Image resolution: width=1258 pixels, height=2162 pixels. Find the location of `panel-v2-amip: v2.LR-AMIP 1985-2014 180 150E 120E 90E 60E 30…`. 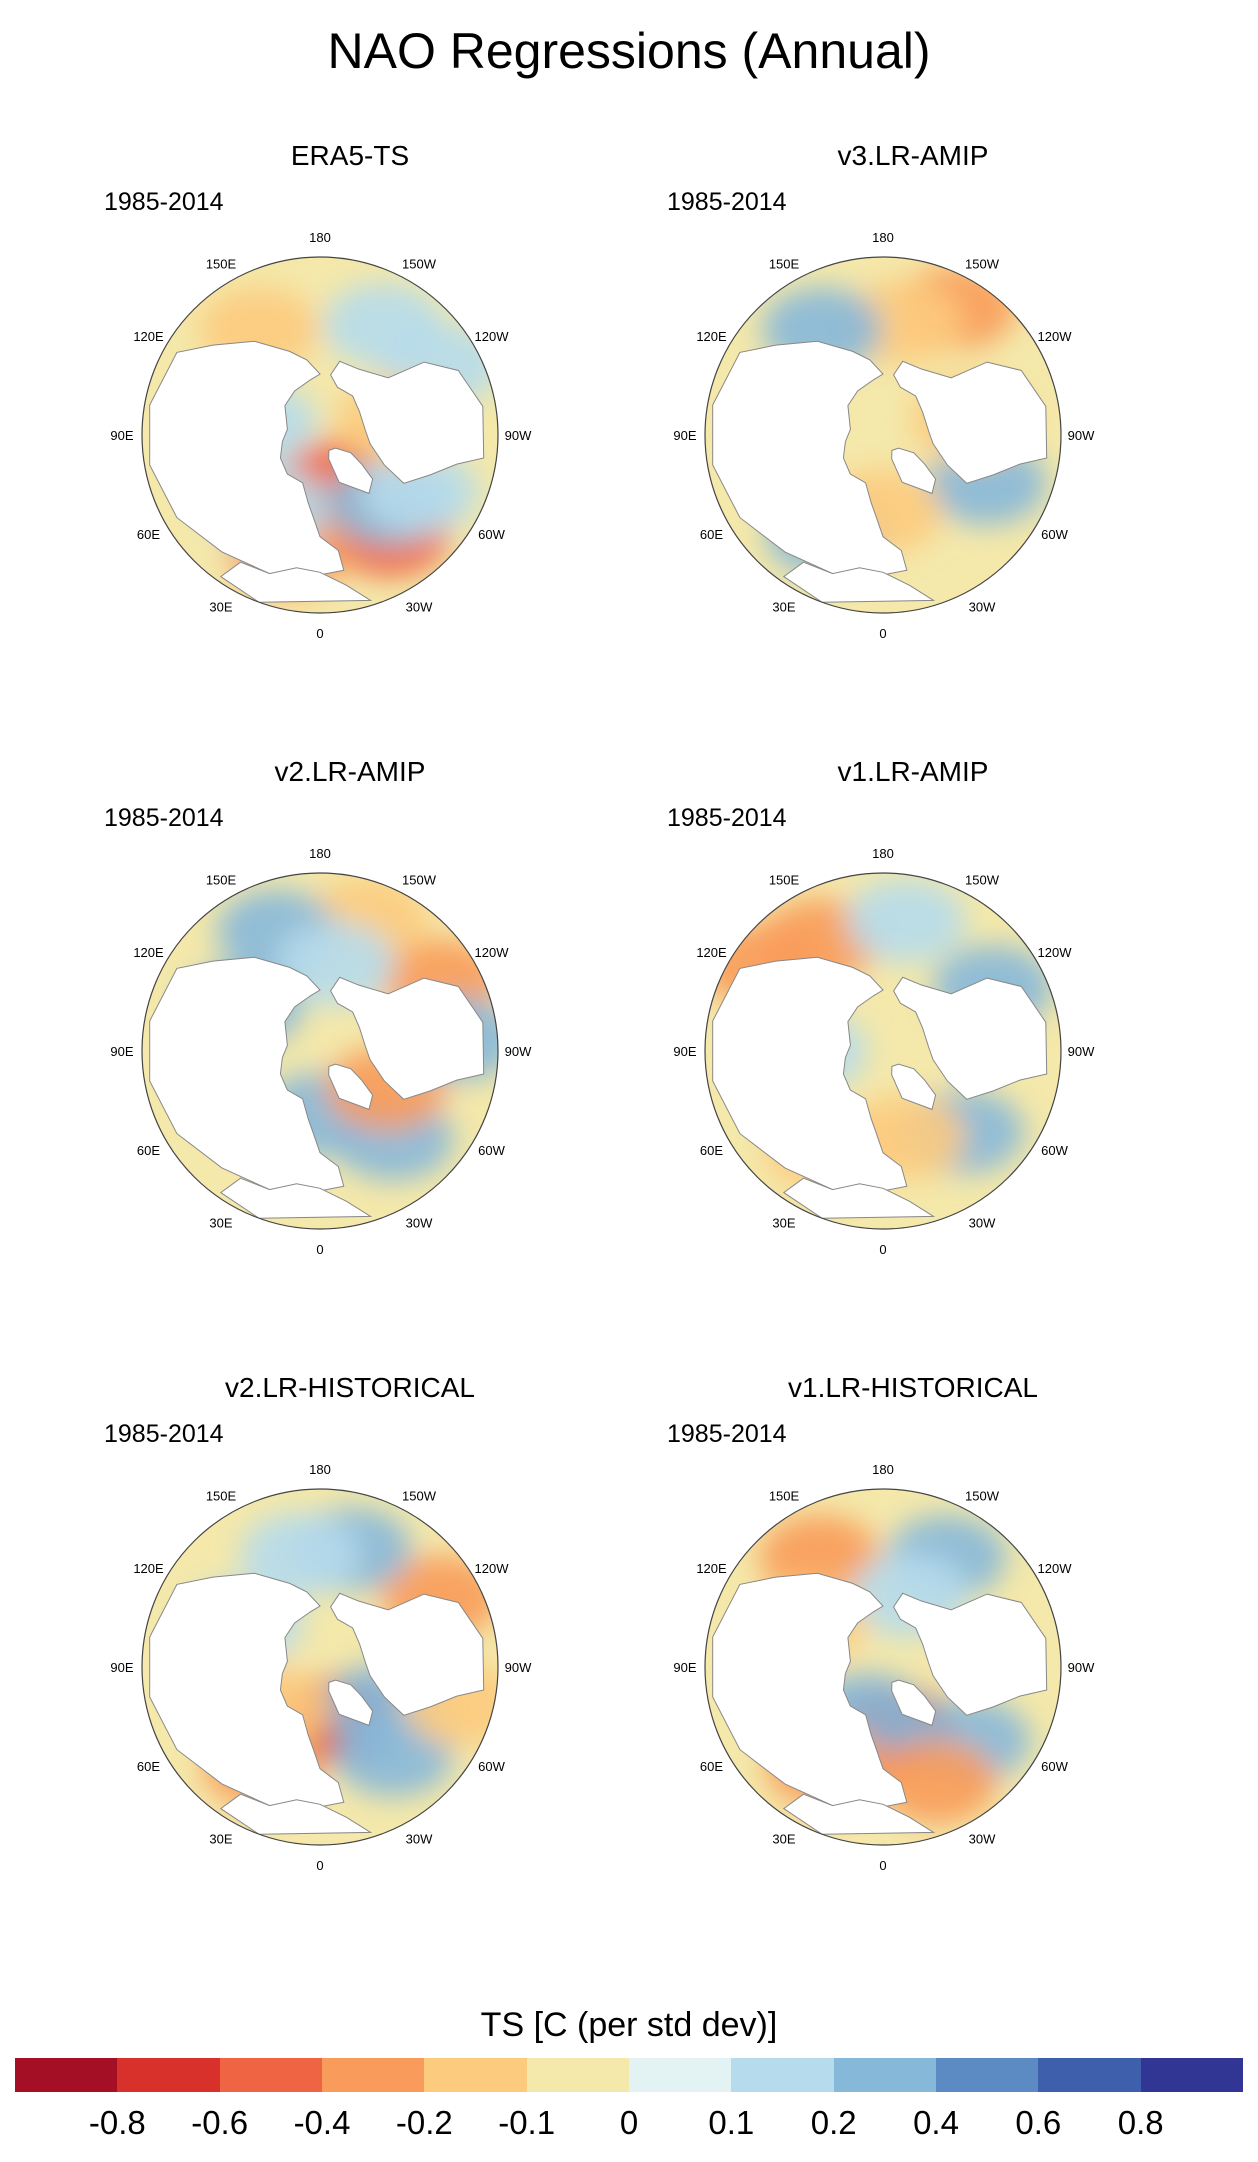

panel-v2-amip: v2.LR-AMIP 1985-2014 180 150E 120E 90E 60E 30… is located at coordinates (350, 1056).